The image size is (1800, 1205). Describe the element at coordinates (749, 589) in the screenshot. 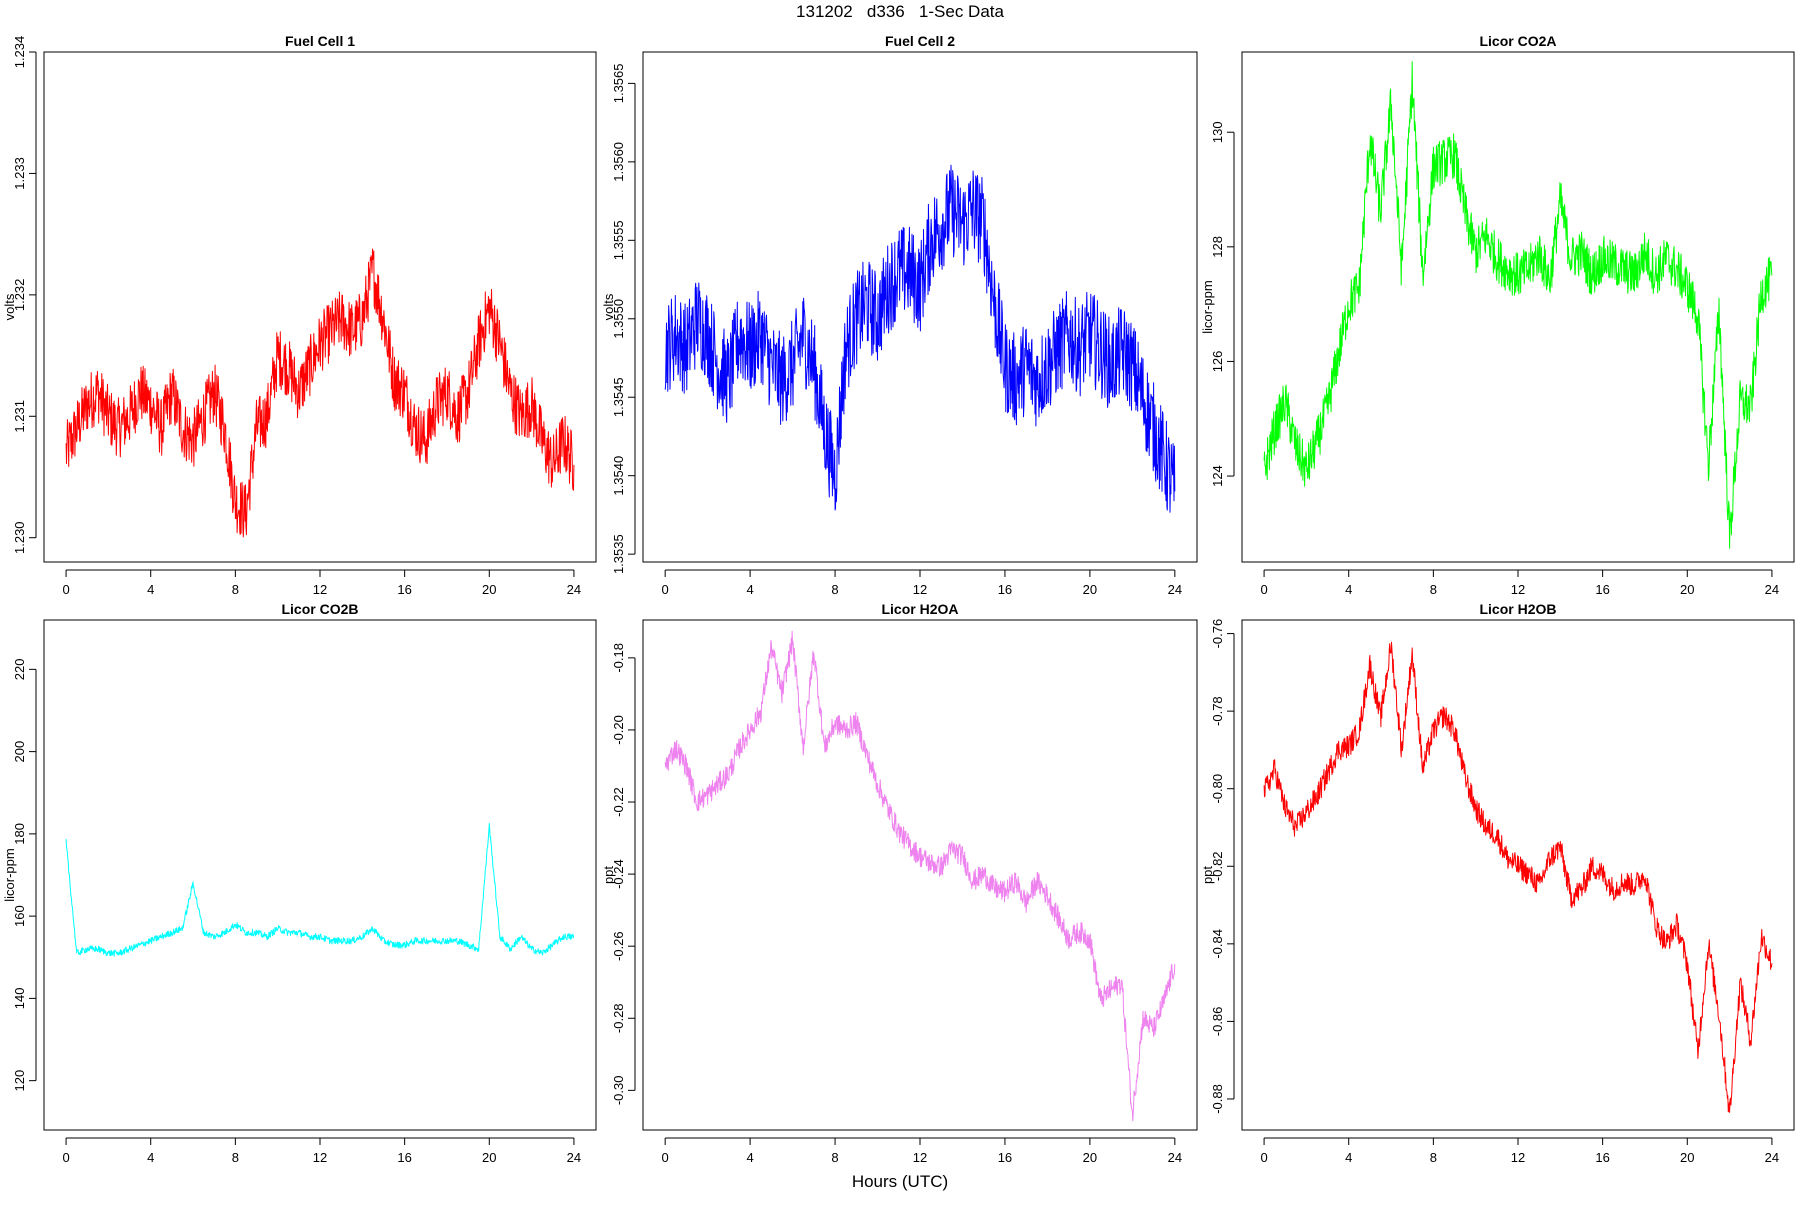

I see `chart-2-x-tick-label: 4` at that location.